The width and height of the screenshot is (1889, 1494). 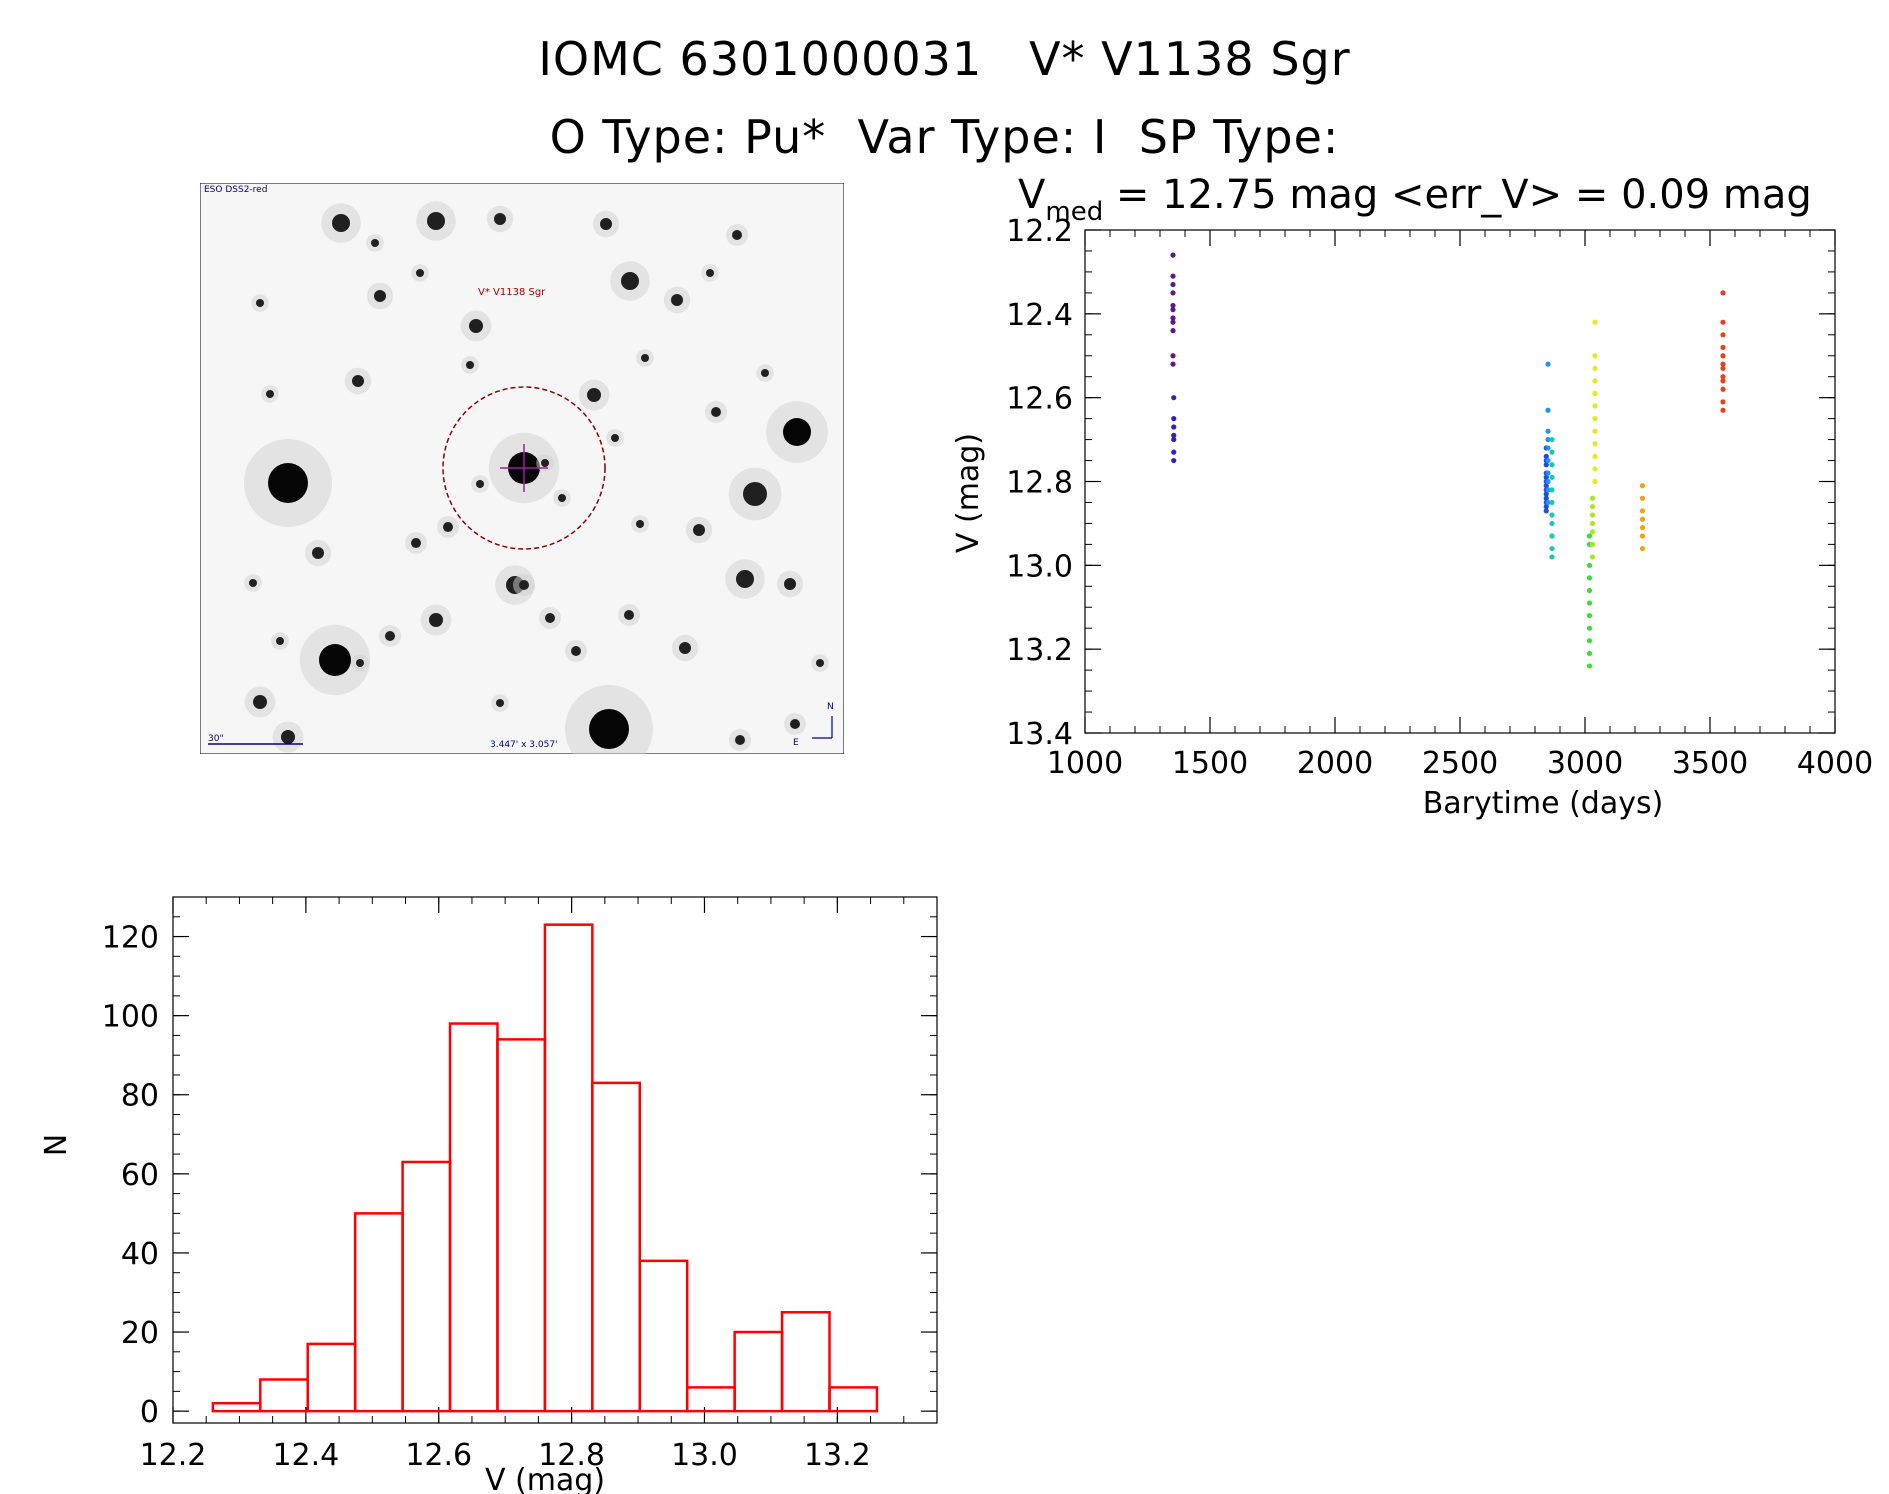 What do you see at coordinates (837, 1455) in the screenshot?
I see `histogram-x-tick-label: 13.2` at bounding box center [837, 1455].